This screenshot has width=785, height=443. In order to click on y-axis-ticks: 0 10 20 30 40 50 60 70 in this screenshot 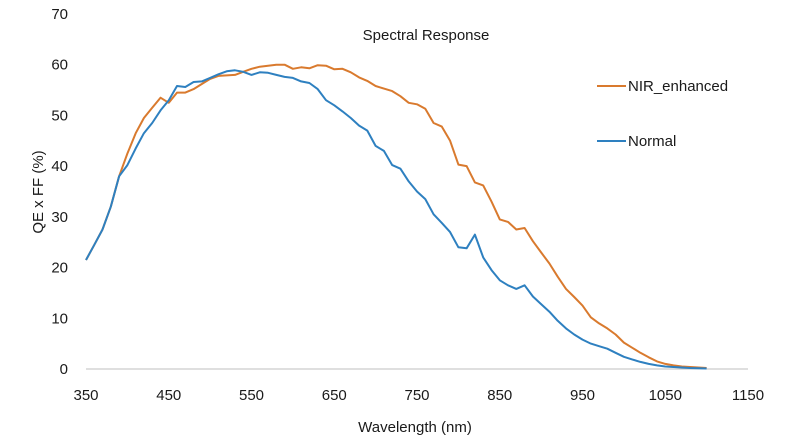, I will do `click(59, 192)`.